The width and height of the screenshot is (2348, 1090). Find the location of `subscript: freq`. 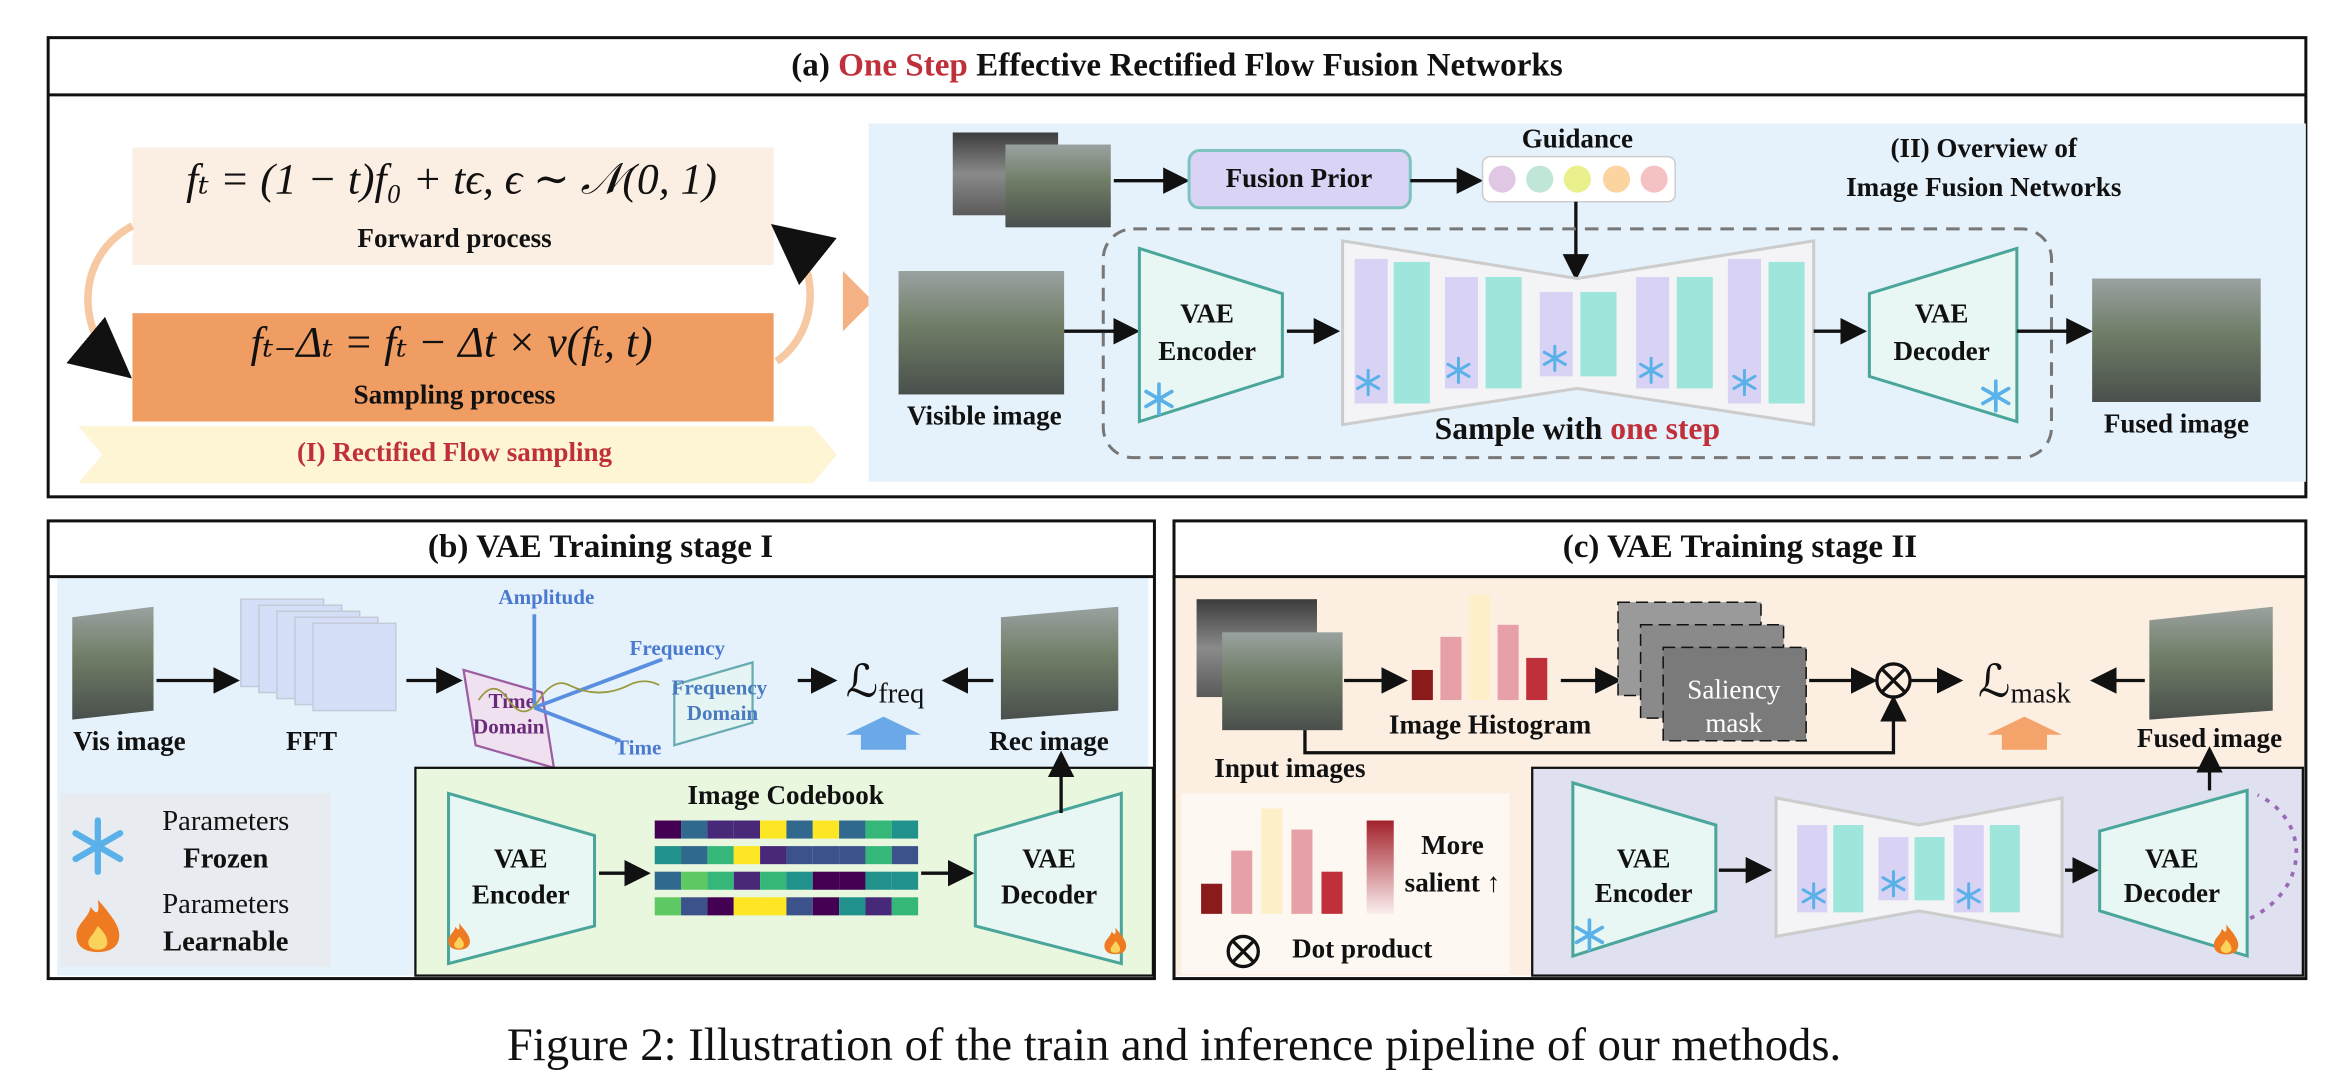

subscript: freq is located at coordinates (901, 693).